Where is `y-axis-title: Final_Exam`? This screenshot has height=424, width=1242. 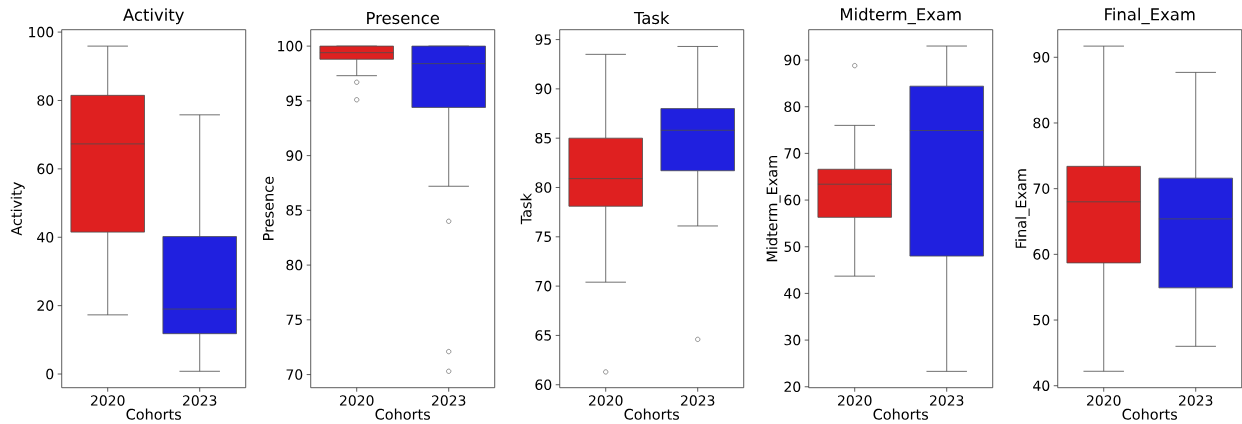
y-axis-title: Final_Exam is located at coordinates (1022, 208).